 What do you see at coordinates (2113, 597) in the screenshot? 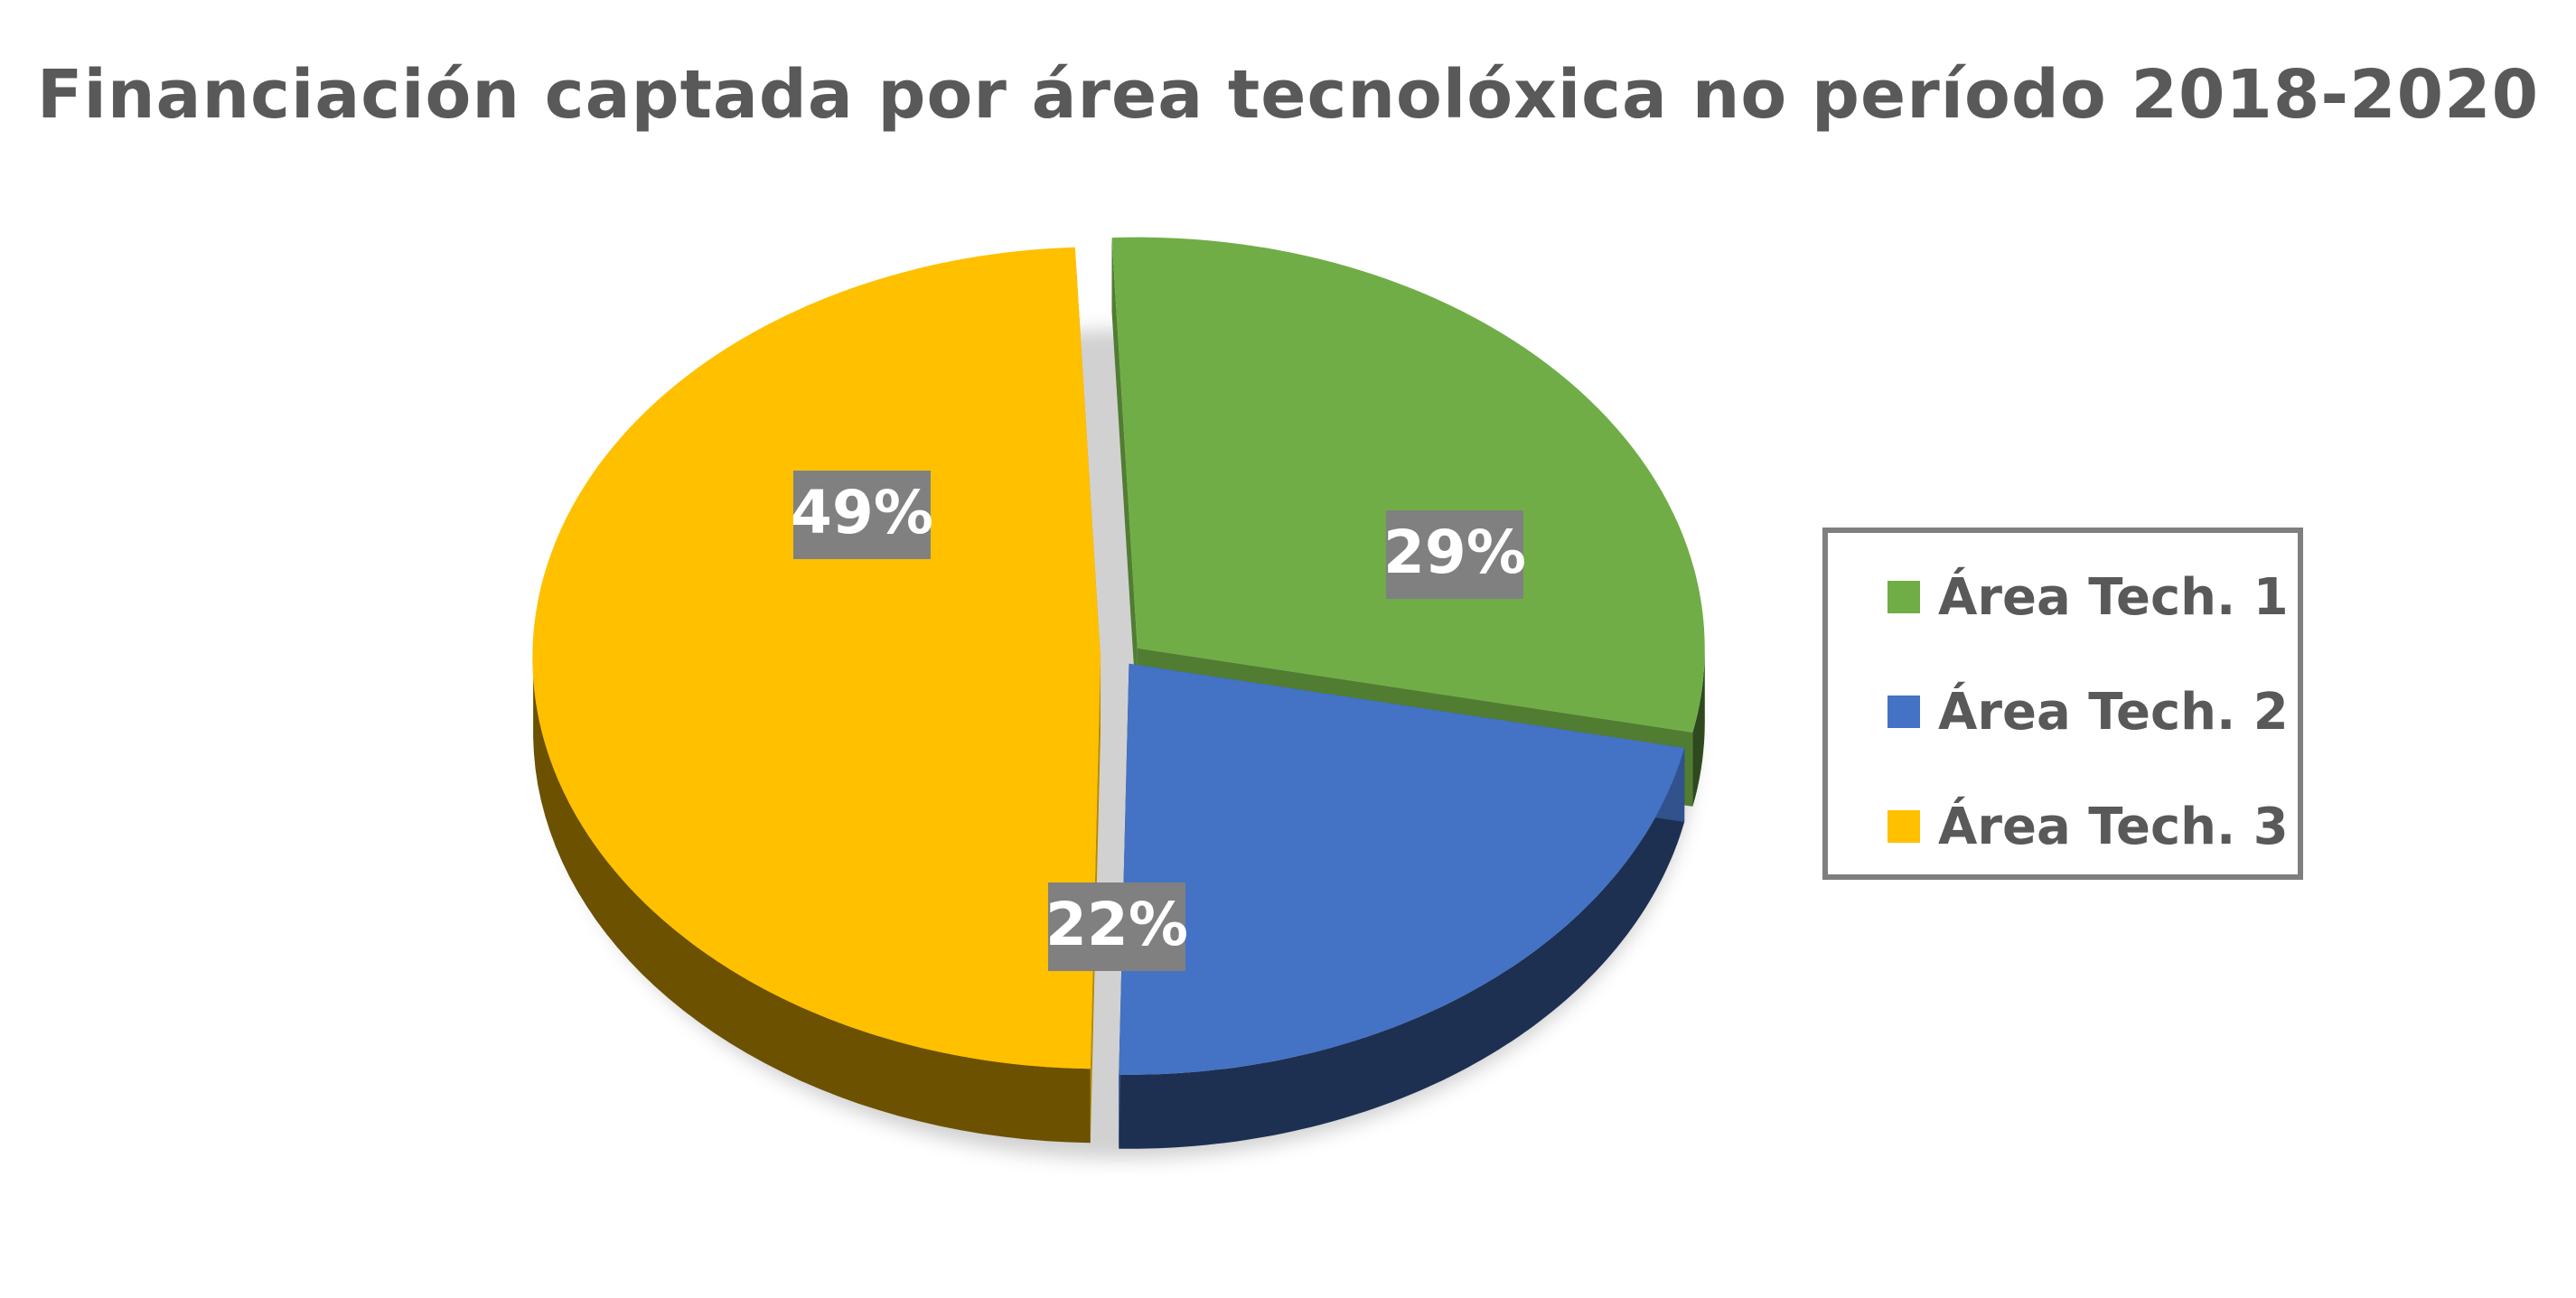
I see `legend-label-tech-1: Área Tech. 1` at bounding box center [2113, 597].